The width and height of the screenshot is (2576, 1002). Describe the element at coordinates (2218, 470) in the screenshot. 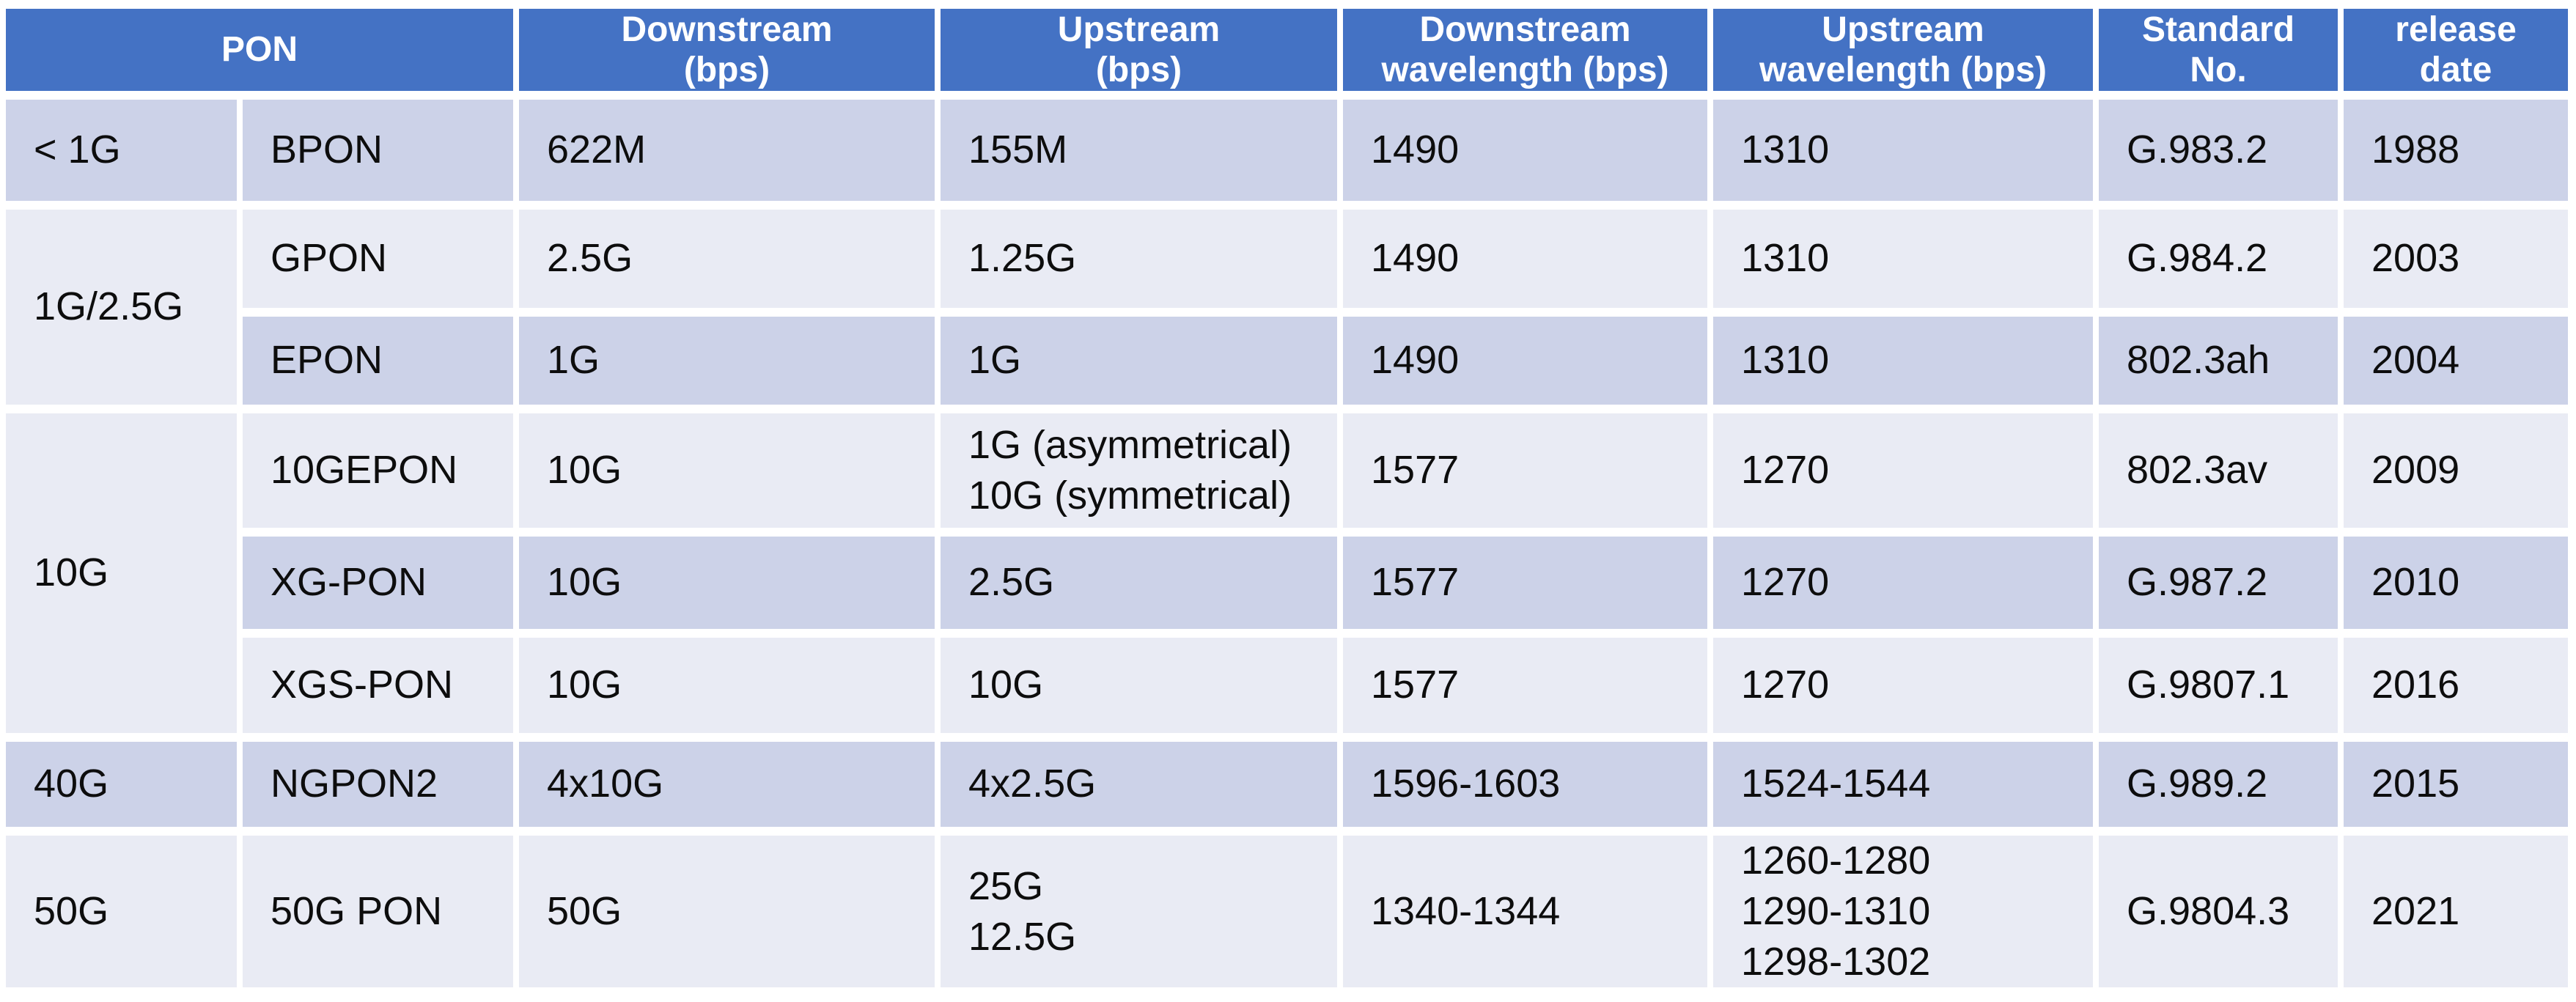

I see `cell-standard-no: 802.3av` at that location.